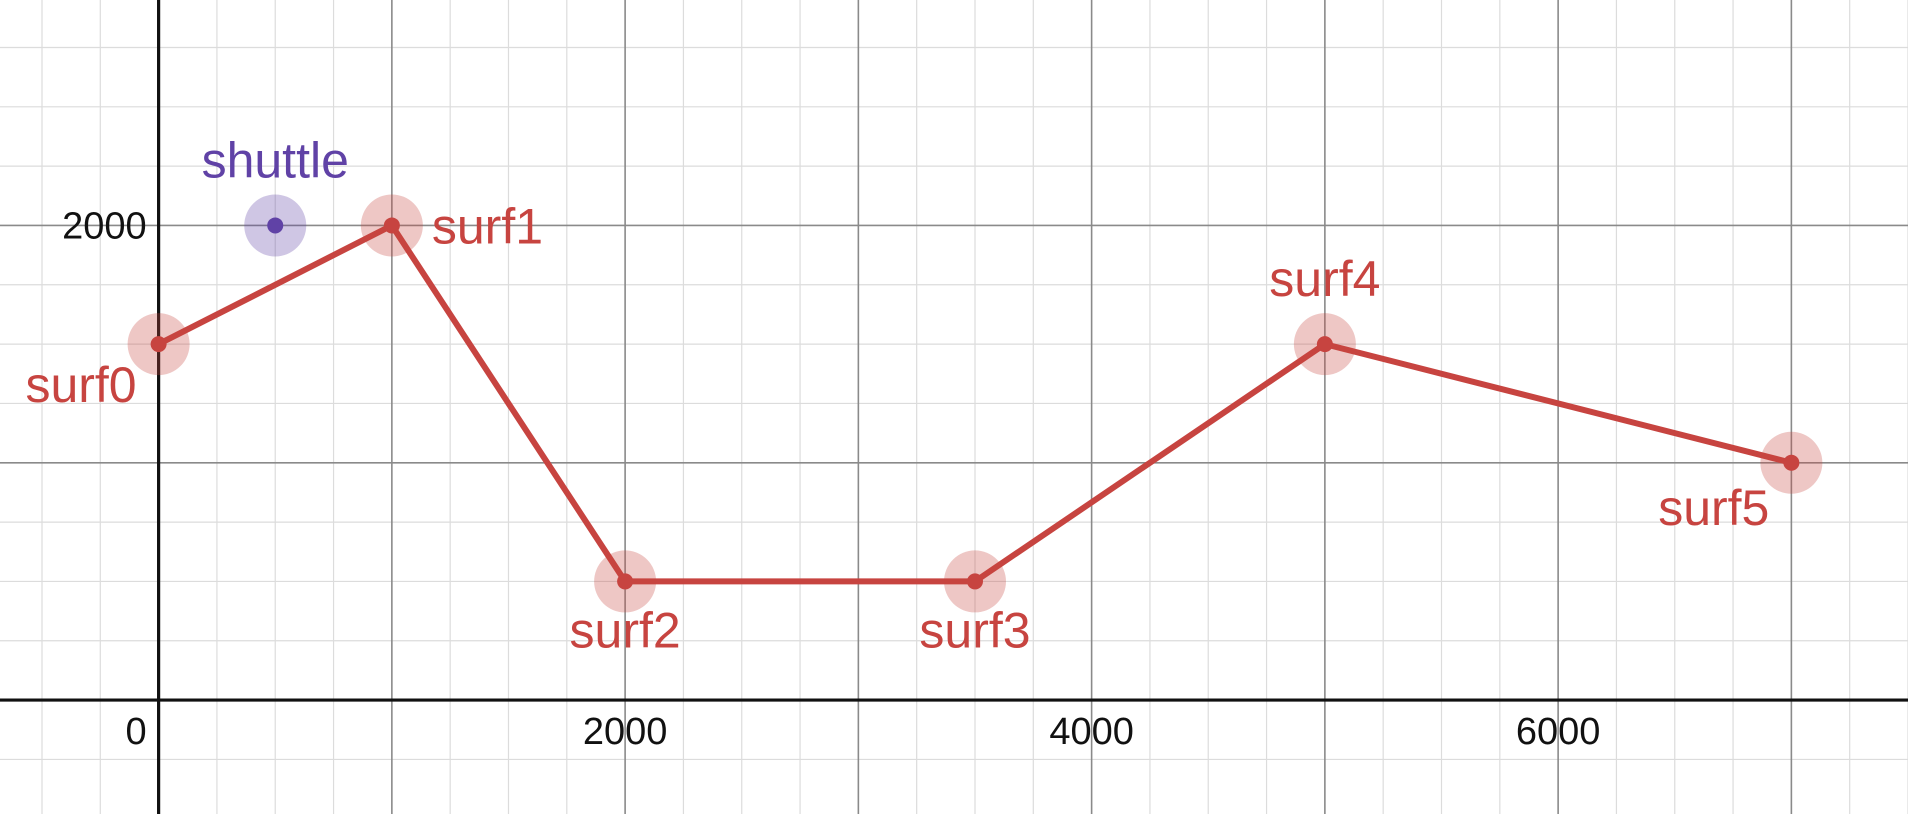 Image resolution: width=1908 pixels, height=814 pixels. Describe the element at coordinates (135, 732) in the screenshot. I see `x-tick-label: 0` at that location.